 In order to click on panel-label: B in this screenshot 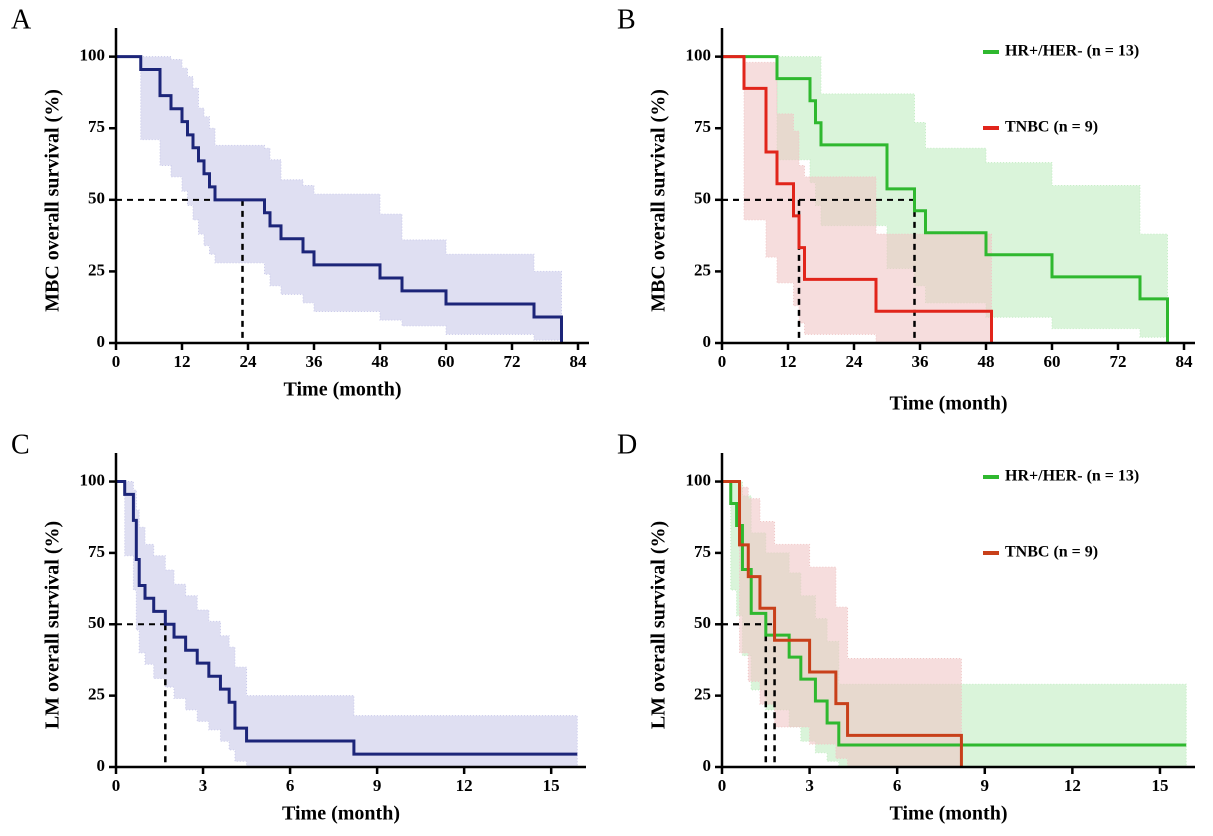, I will do `click(626, 19)`.